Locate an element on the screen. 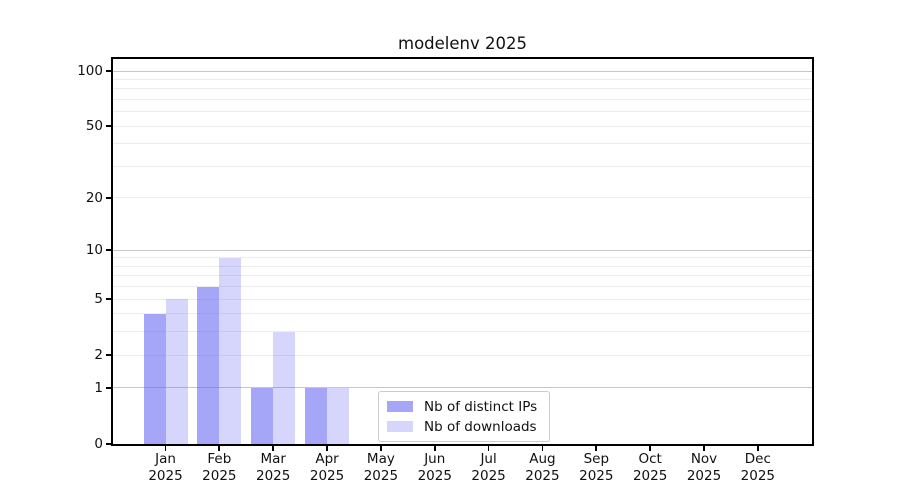  x-tick-jan is located at coordinates (165, 448).